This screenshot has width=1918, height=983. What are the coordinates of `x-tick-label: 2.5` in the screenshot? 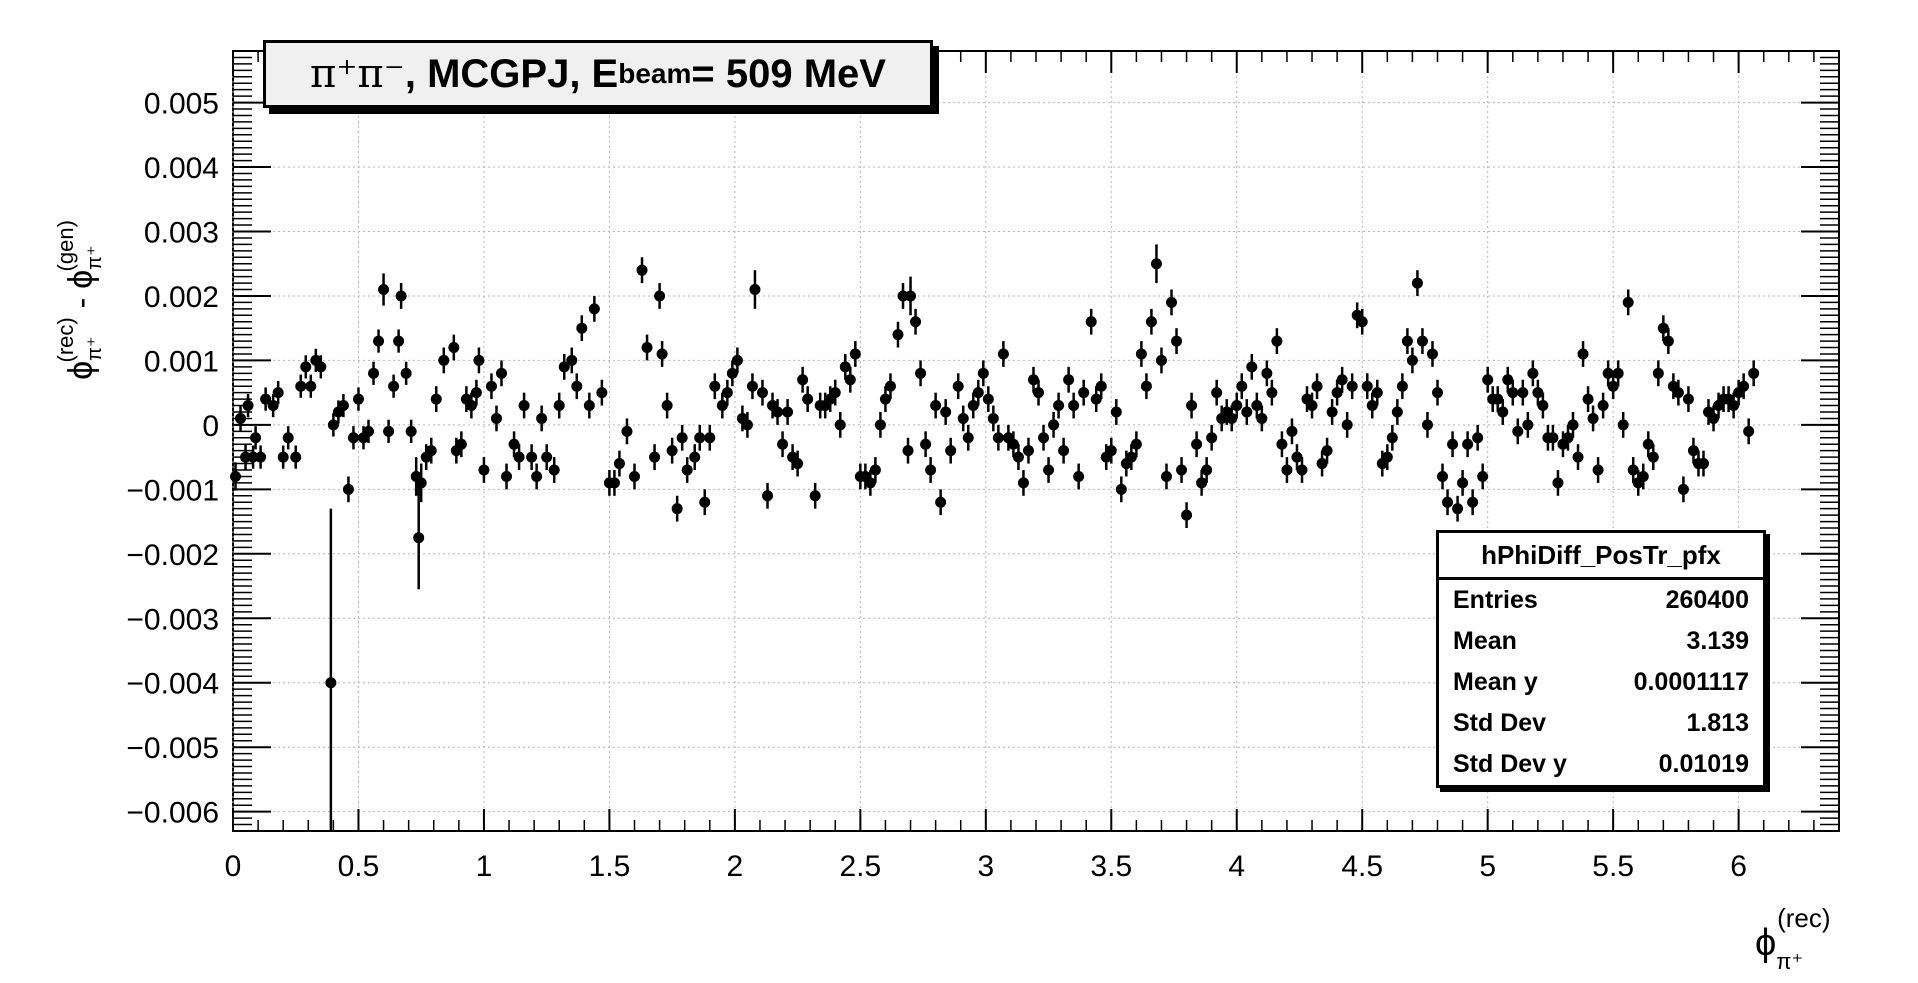 It's located at (860, 866).